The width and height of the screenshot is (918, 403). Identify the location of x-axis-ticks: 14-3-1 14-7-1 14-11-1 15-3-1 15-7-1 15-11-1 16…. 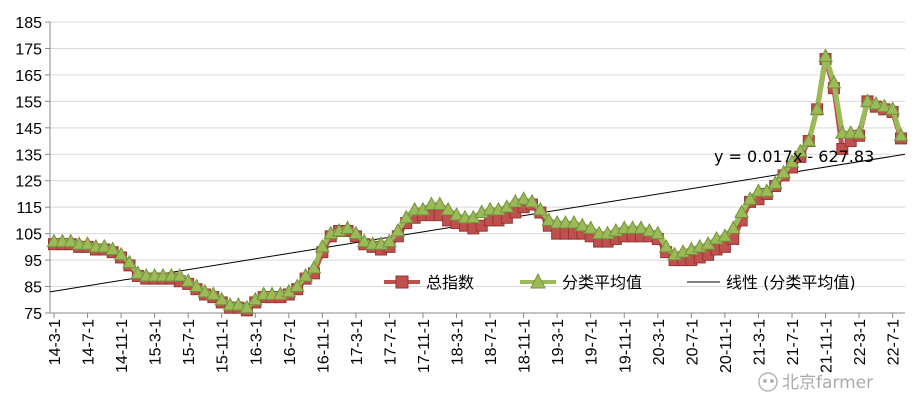
(475, 343).